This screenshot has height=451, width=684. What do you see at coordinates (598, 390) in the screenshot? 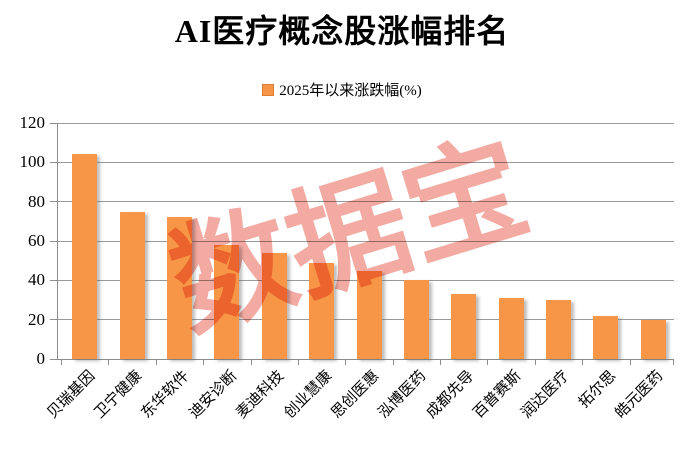
I see `x-axis-label: 拓尔思` at bounding box center [598, 390].